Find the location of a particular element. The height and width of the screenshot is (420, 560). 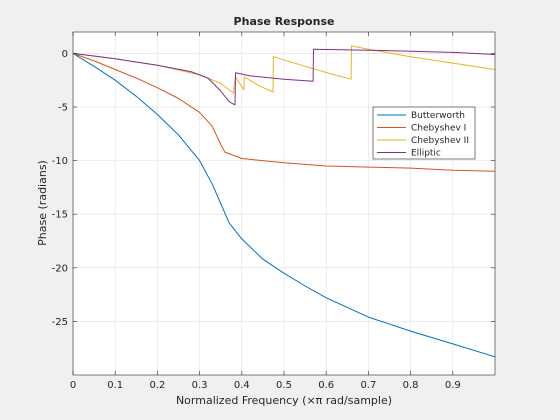

x-tick-label: 0.1 is located at coordinates (115, 385).